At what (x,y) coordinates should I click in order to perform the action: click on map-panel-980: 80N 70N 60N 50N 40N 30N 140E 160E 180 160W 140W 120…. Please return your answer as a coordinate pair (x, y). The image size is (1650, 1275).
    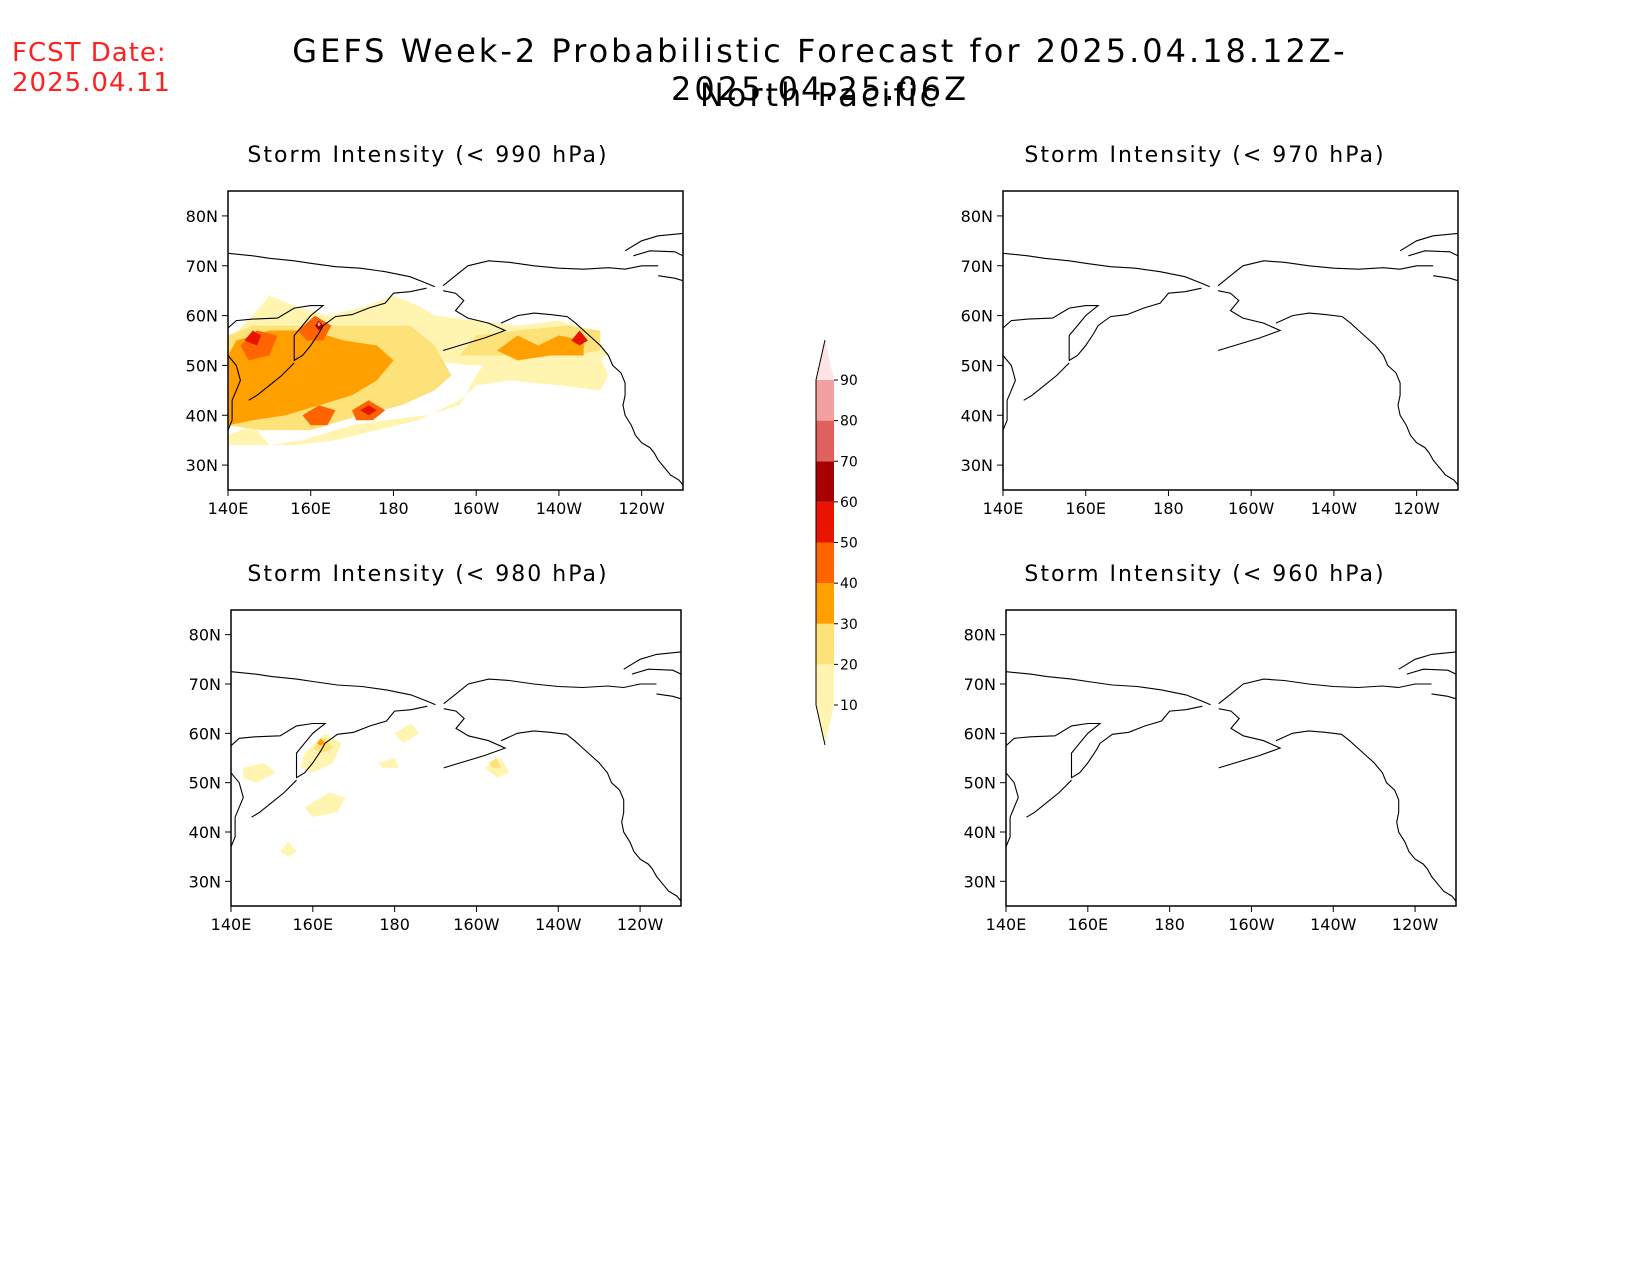
    Looking at the image, I should click on (435, 771).